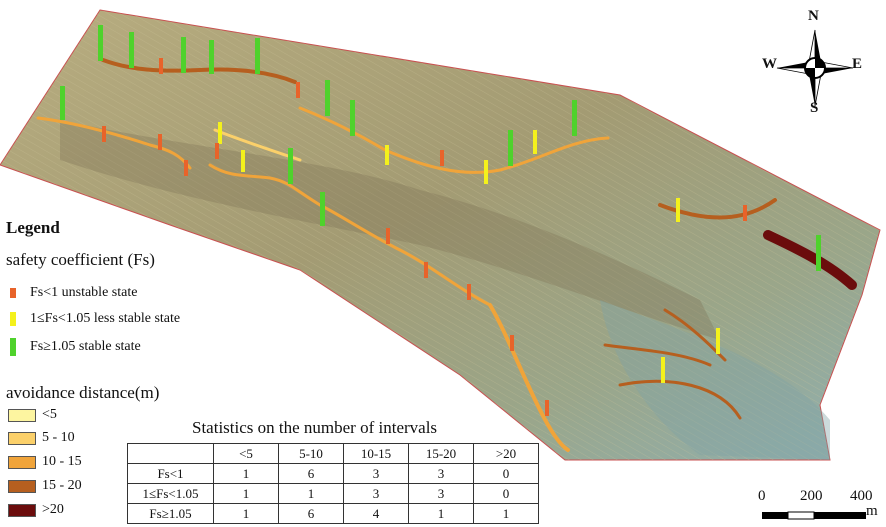  I want to click on stats-title: Statistics on the number of intervals, so click(315, 427).